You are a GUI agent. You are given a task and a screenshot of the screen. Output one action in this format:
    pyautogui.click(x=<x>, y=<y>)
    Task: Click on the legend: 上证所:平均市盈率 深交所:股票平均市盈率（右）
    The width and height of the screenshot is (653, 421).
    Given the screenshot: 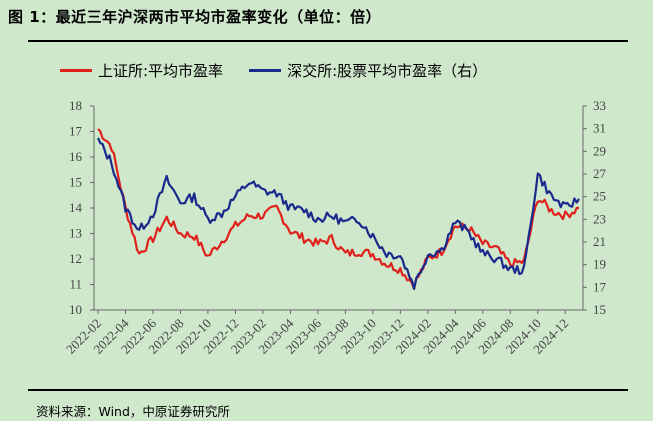 What is the action you would take?
    pyautogui.click(x=286, y=70)
    